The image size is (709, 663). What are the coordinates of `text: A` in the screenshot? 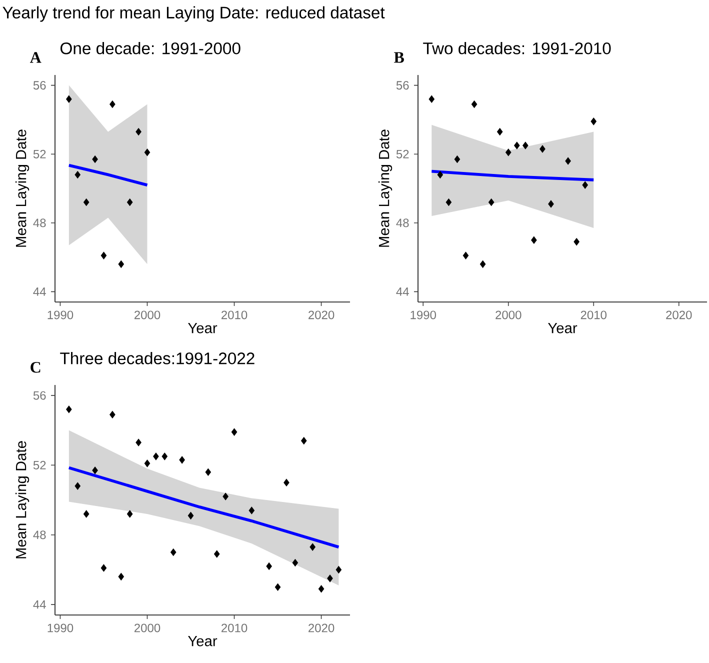 It's located at (36, 57).